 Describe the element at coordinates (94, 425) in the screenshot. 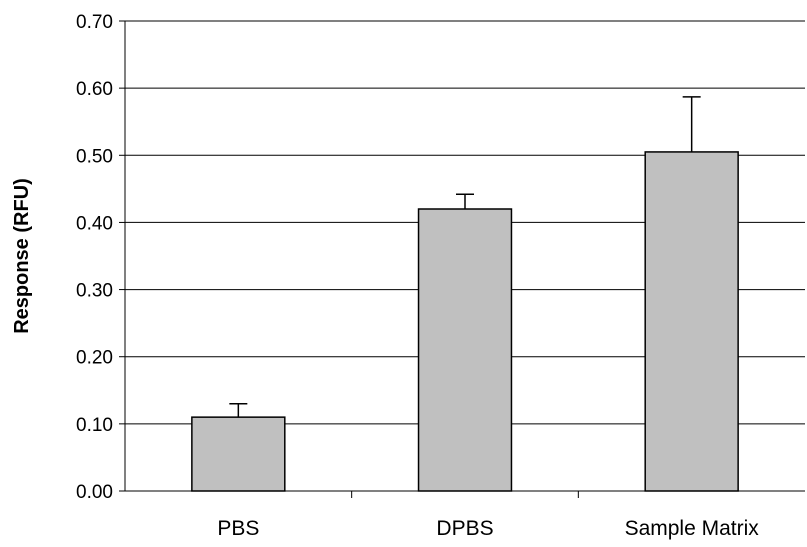

I see `y-tick-label-1: 0.10` at that location.